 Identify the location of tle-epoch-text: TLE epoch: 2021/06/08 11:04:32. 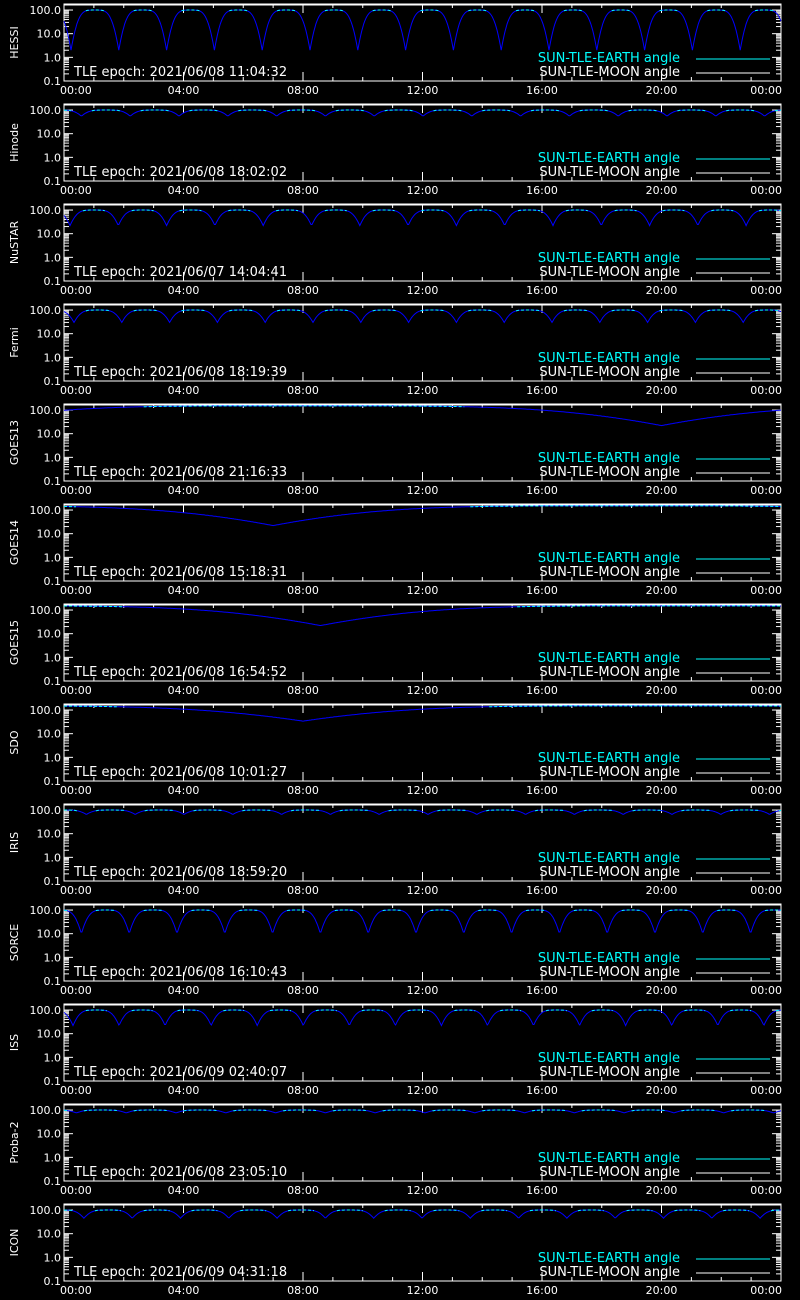
(180, 72).